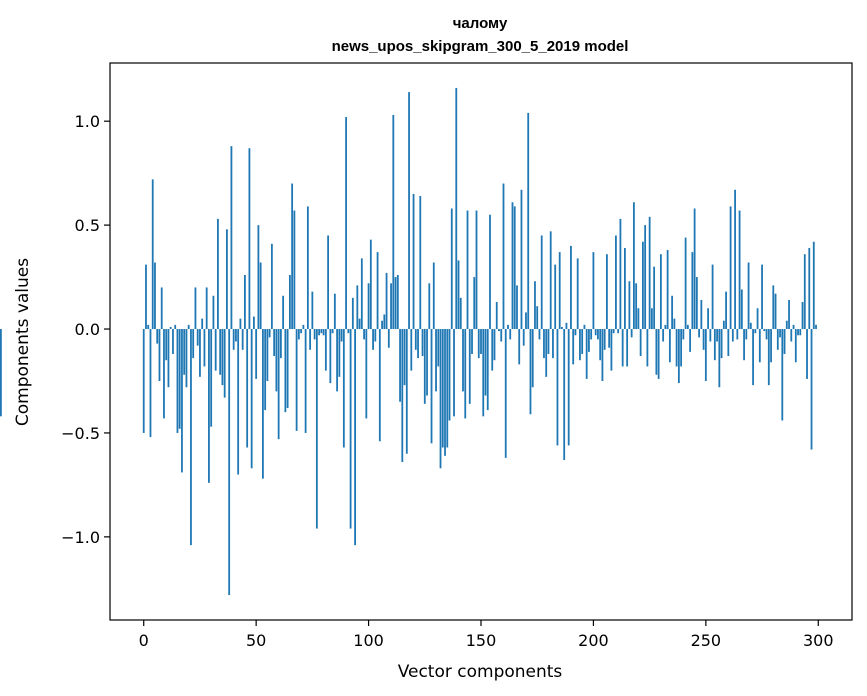  Describe the element at coordinates (818, 640) in the screenshot. I see `x-tick-label: 300` at that location.